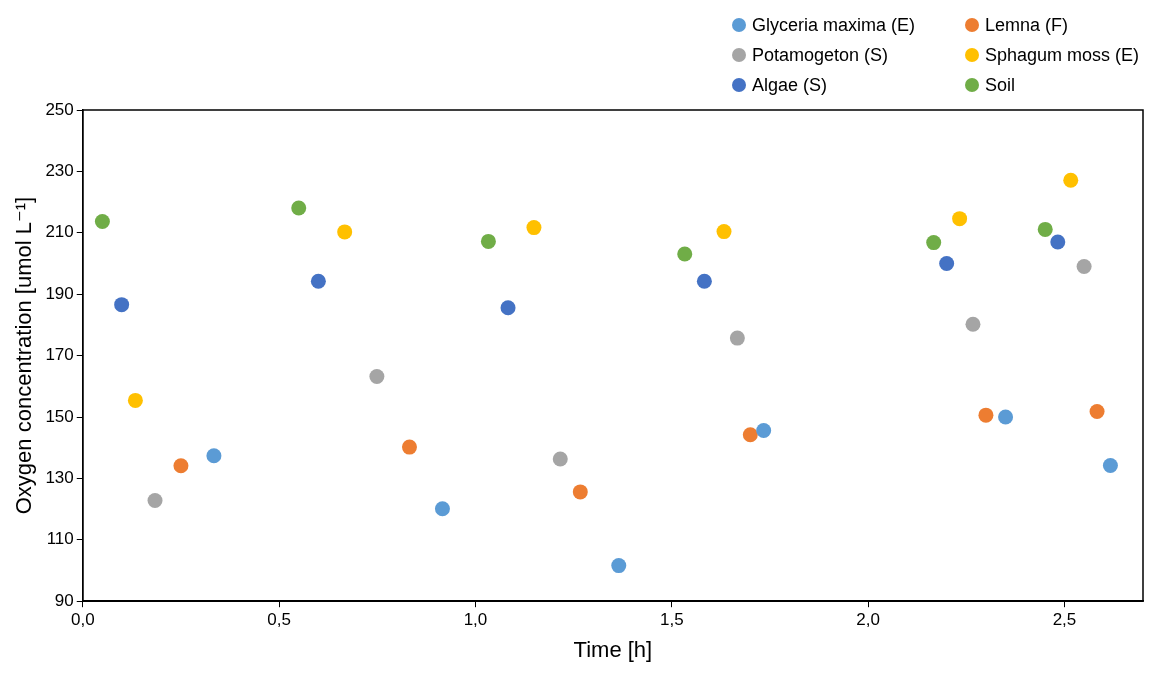 The image size is (1163, 677). I want to click on y-tick-label: 150, so click(59, 416).